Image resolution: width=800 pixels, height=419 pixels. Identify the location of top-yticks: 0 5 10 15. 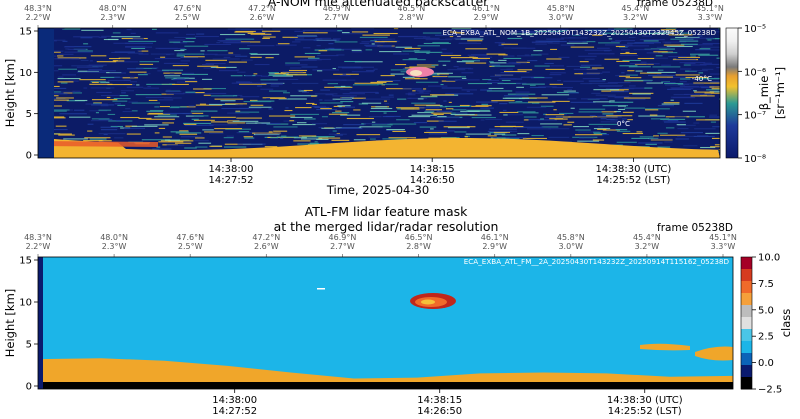
(28, 94).